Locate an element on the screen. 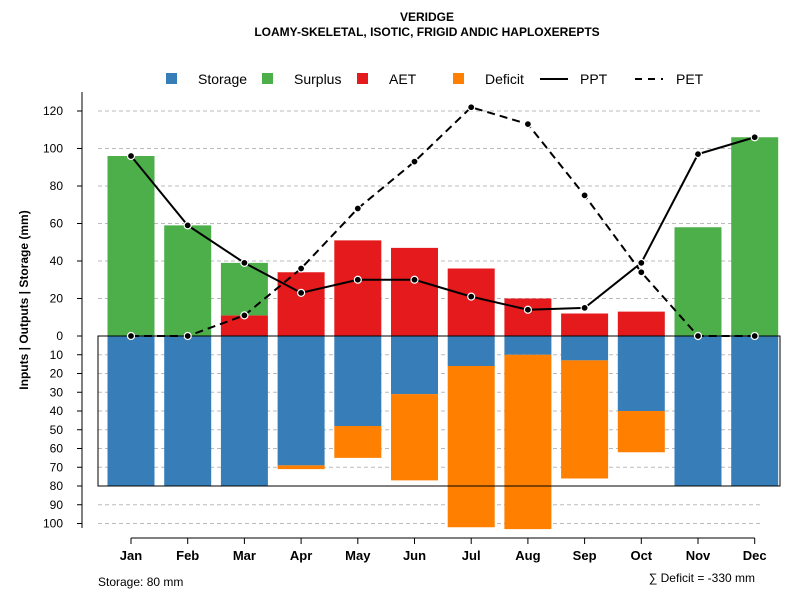 This screenshot has height=600, width=800. legend-label-surplus: Surplus is located at coordinates (317, 79).